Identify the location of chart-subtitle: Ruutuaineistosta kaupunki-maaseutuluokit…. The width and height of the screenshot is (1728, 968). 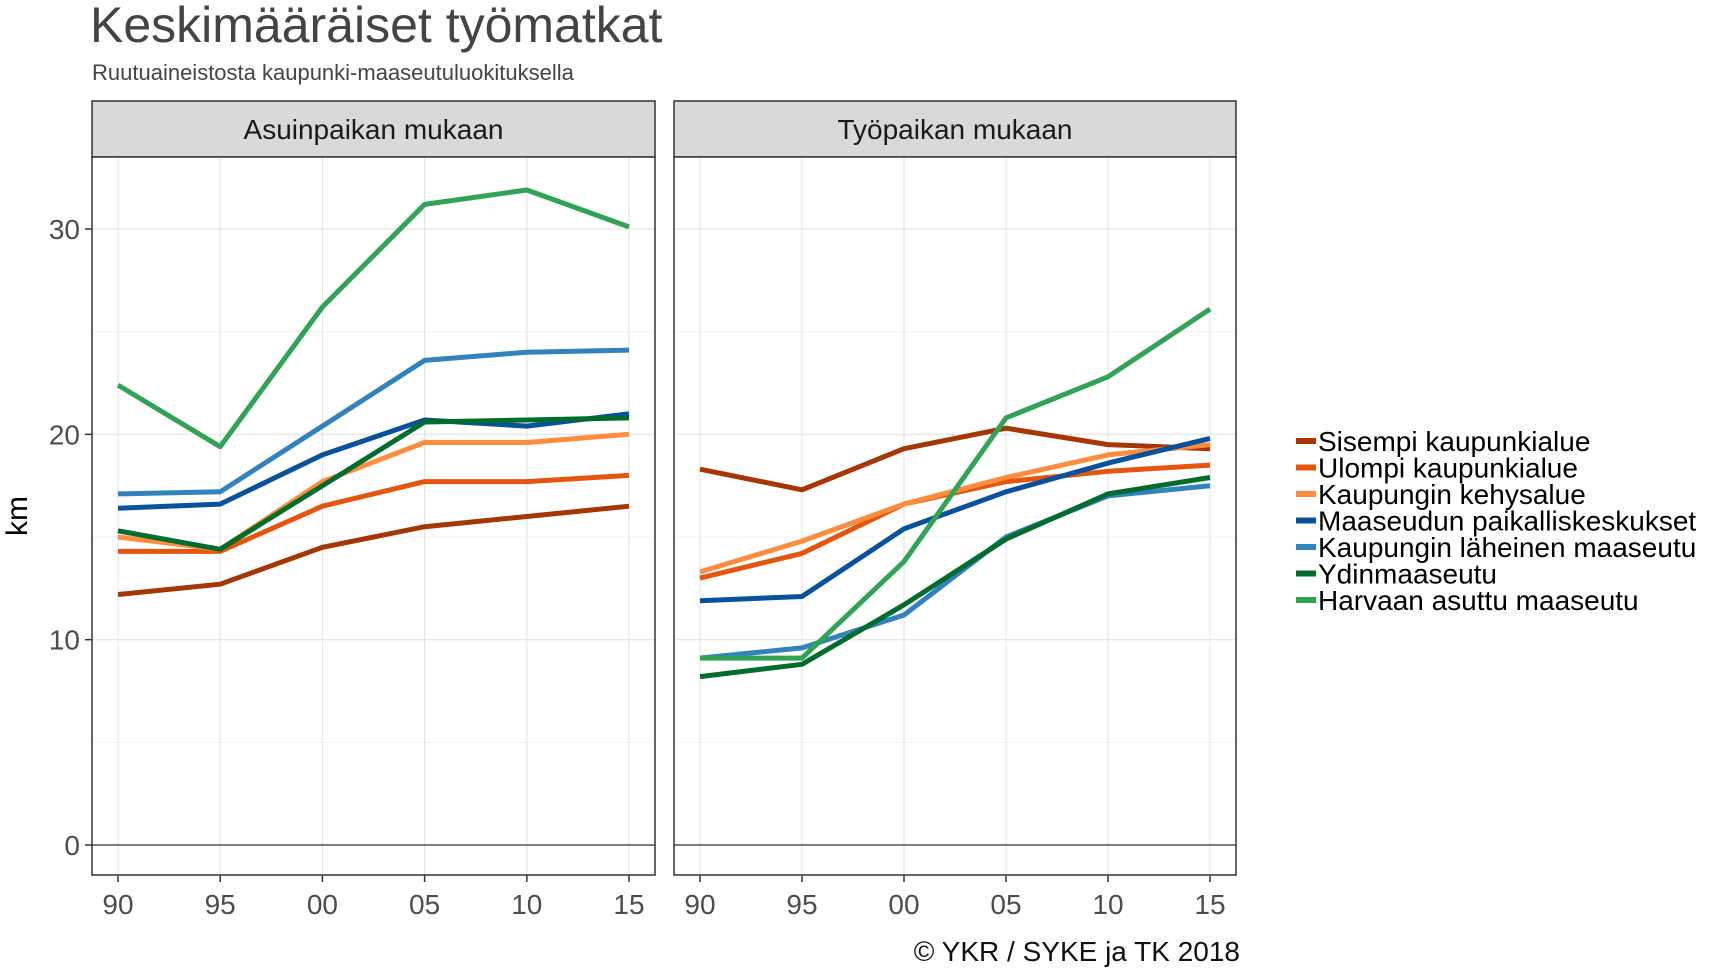
(333, 72).